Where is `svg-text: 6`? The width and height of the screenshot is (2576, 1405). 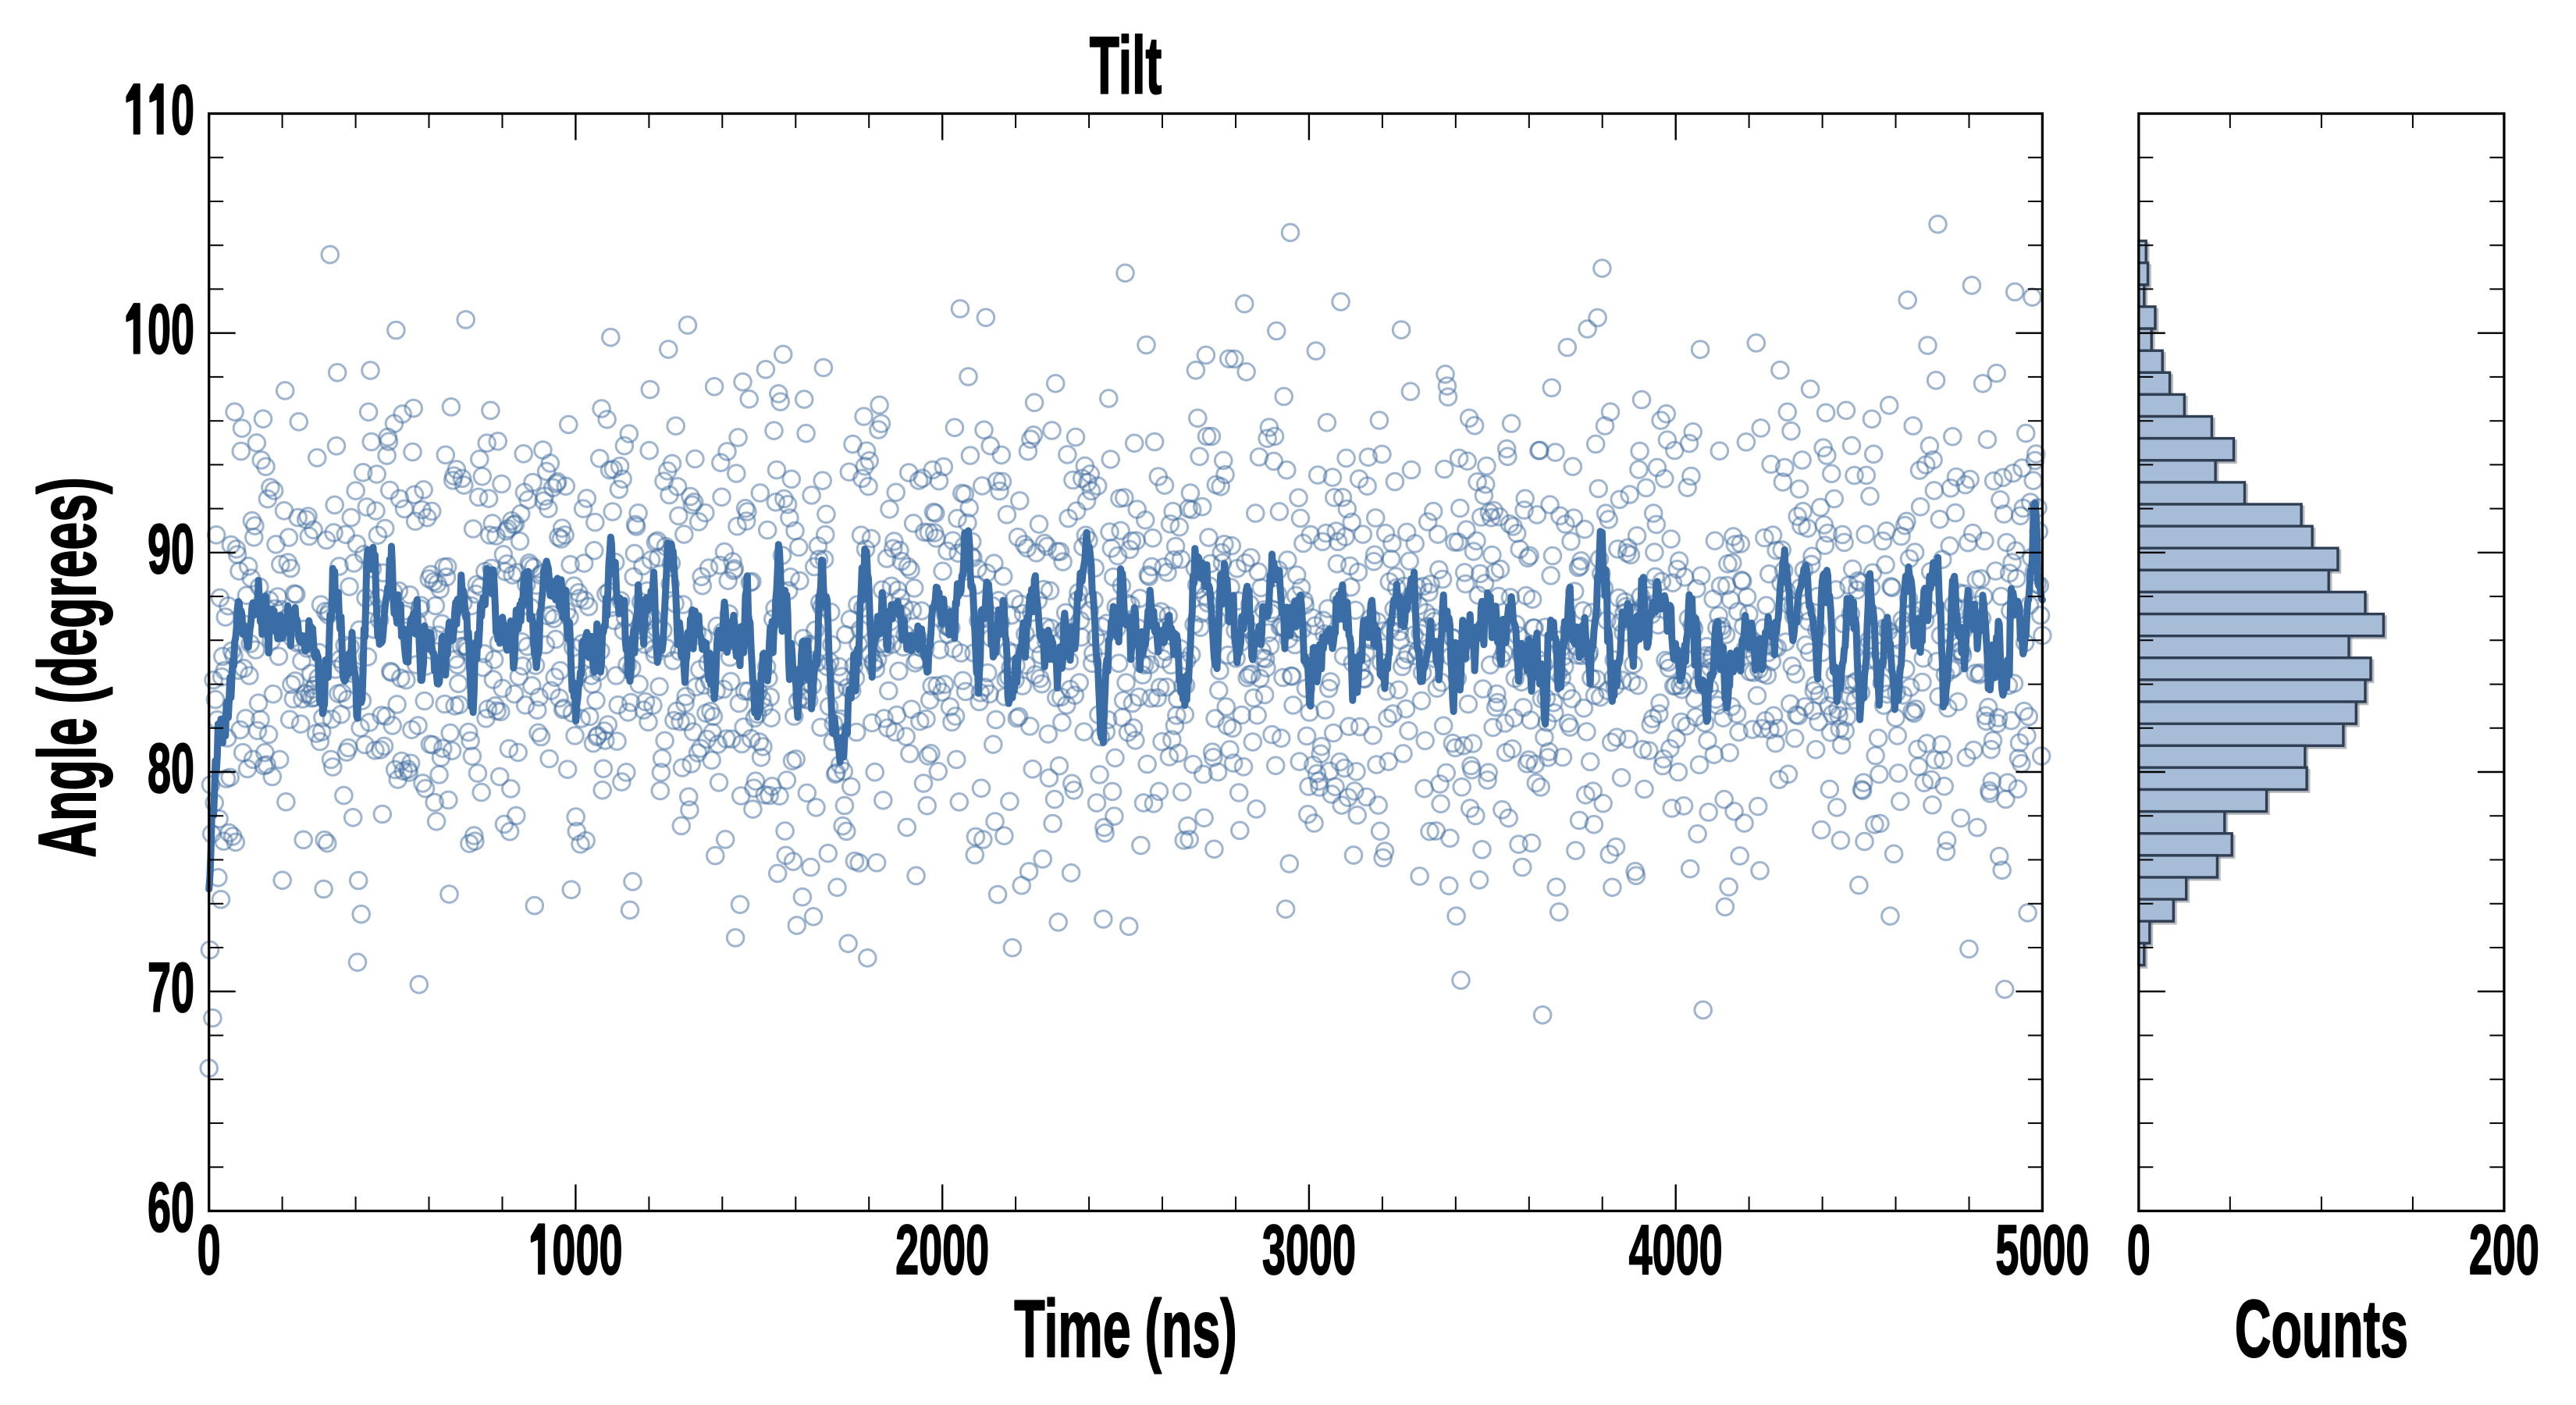 svg-text: 6 is located at coordinates (159, 1208).